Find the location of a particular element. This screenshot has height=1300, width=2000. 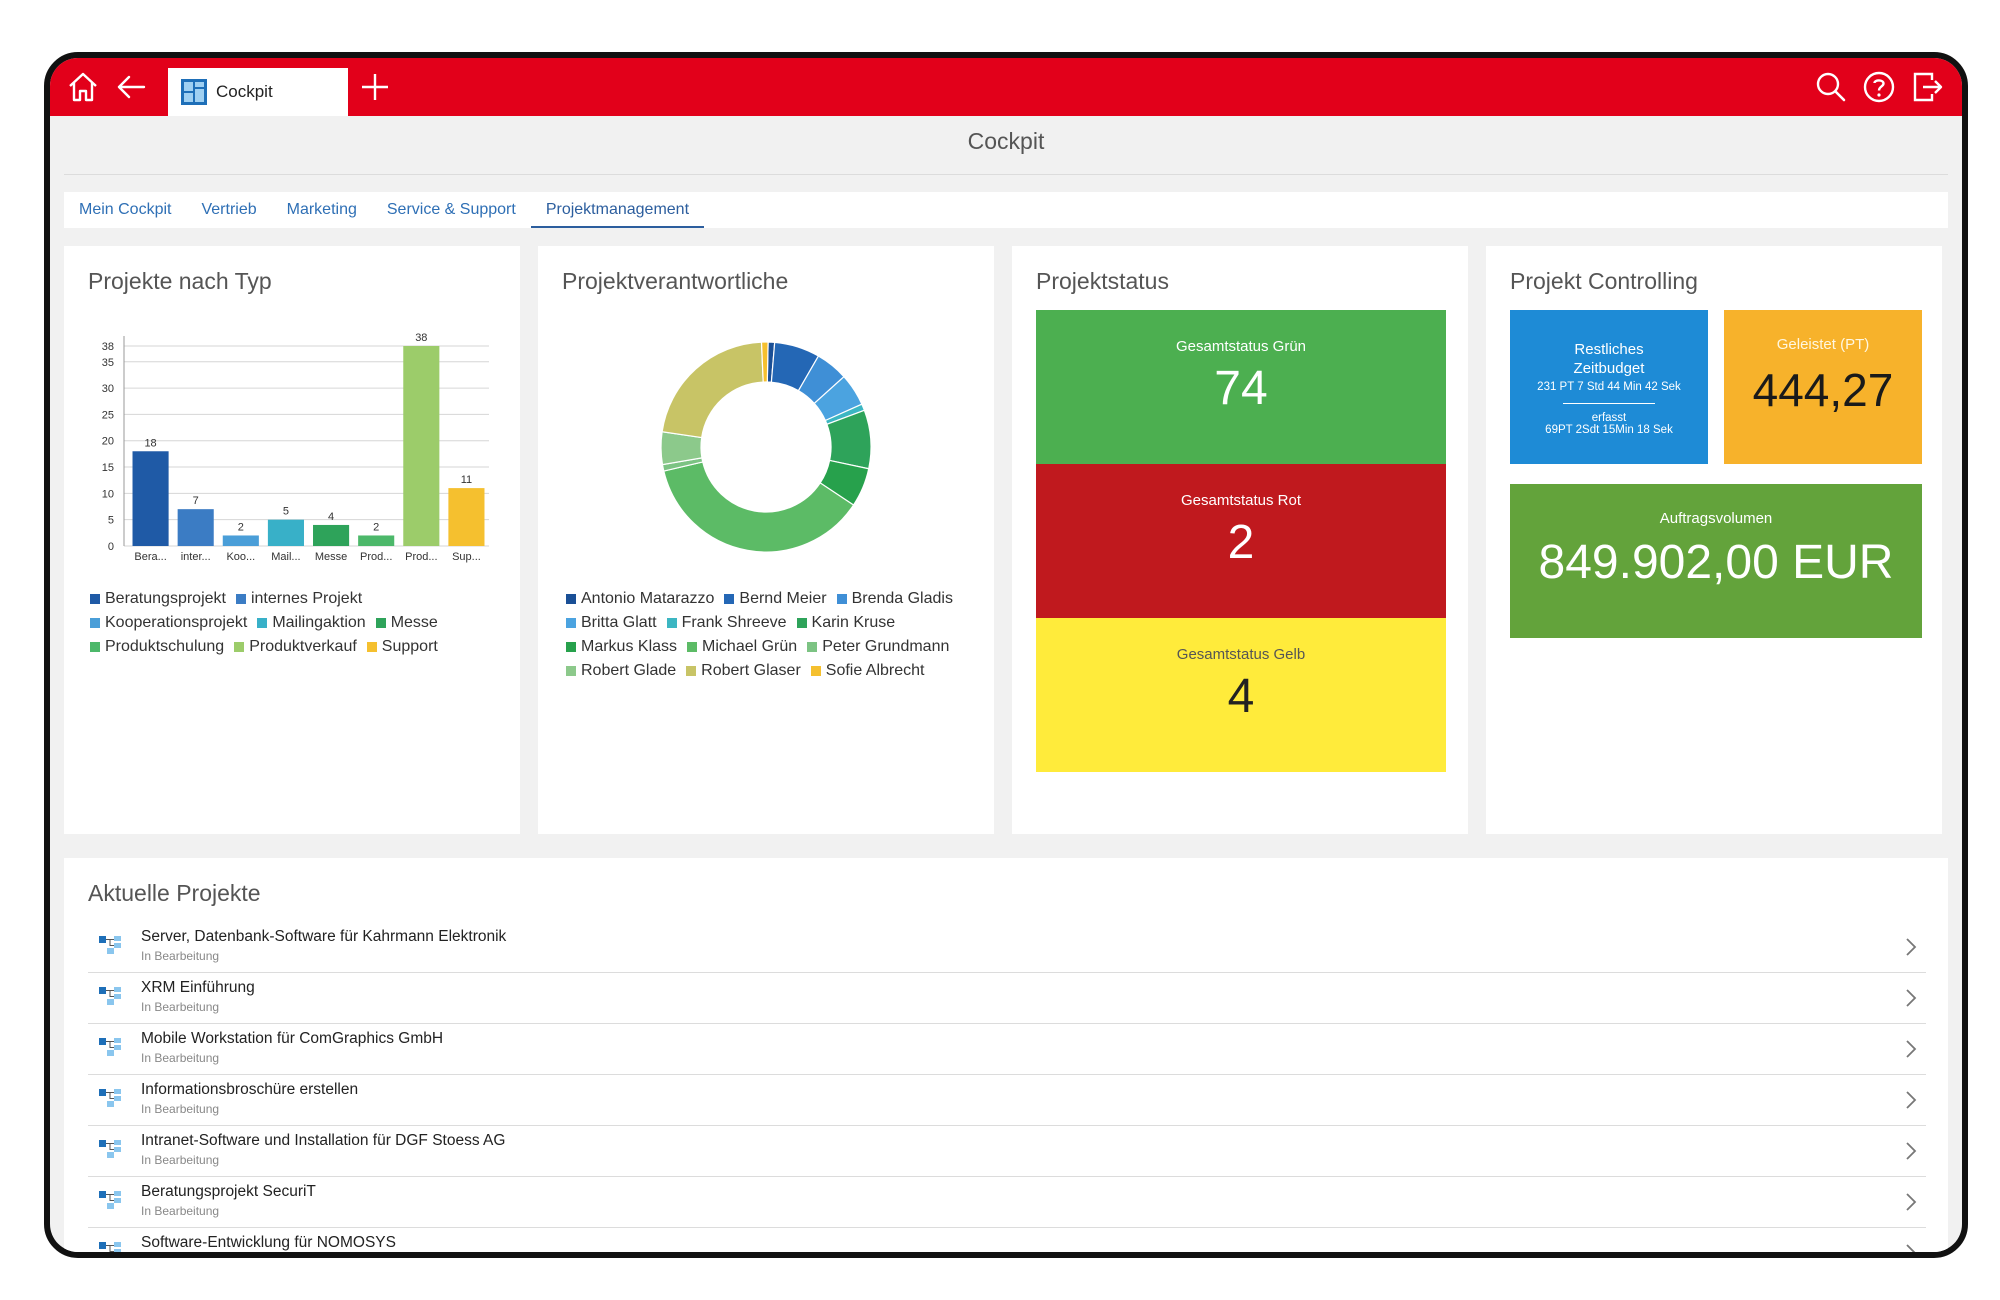

legend-item: Brenda Gladis is located at coordinates (894, 599).